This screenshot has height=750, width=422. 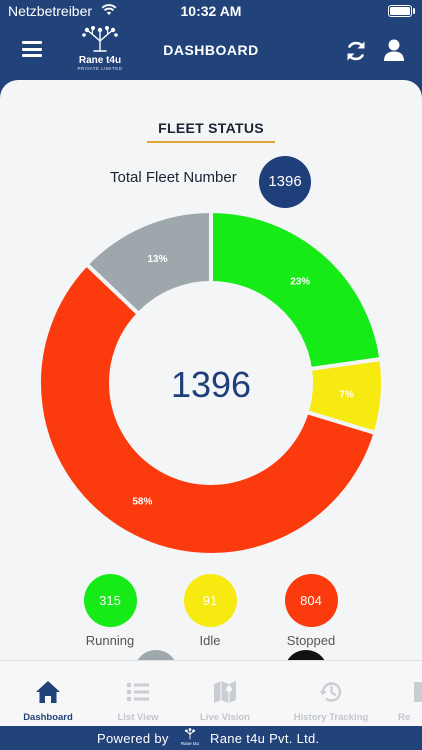 I want to click on brand-logo: Rane t4u PRIVATE LIMITED, so click(x=100, y=48).